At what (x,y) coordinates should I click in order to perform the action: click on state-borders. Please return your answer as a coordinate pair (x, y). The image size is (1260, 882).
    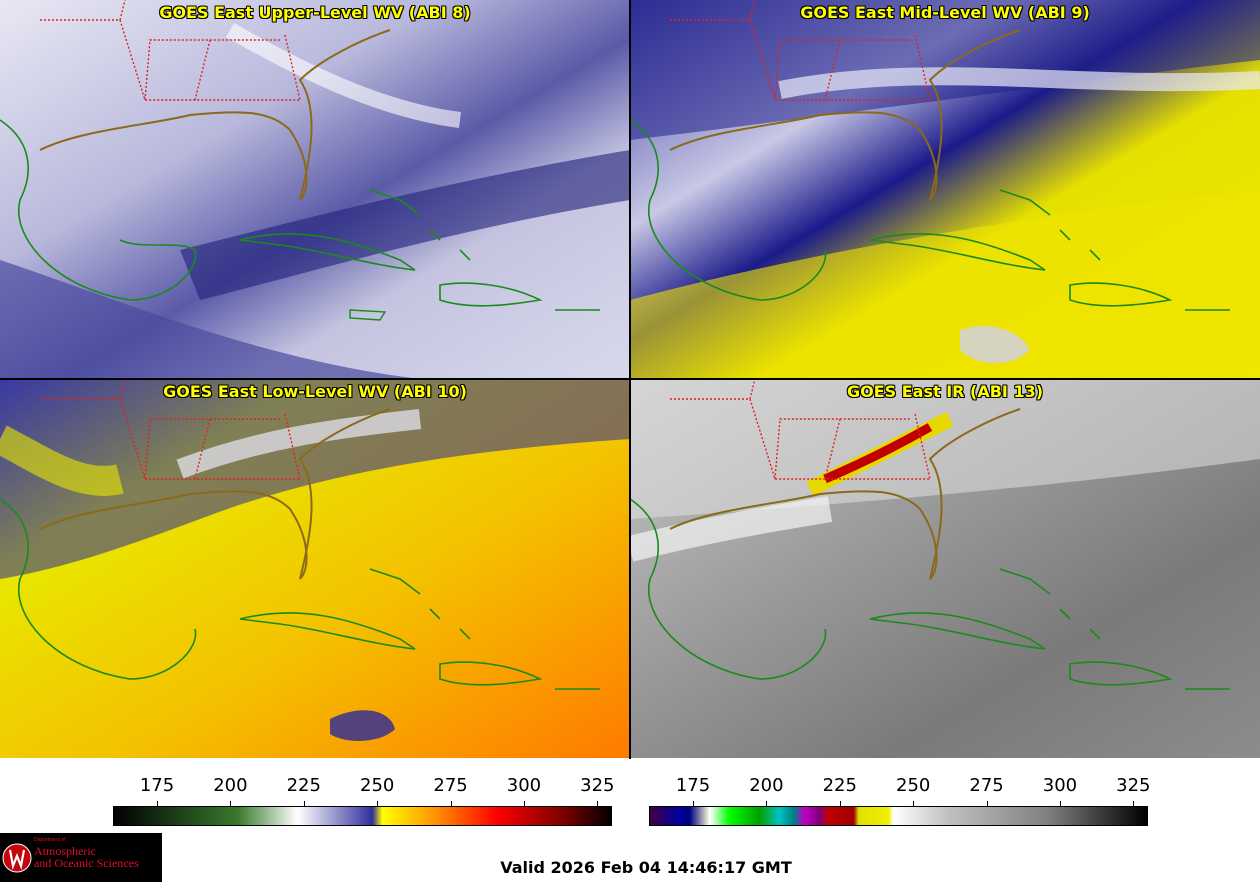
    Looking at the image, I should click on (170, 50).